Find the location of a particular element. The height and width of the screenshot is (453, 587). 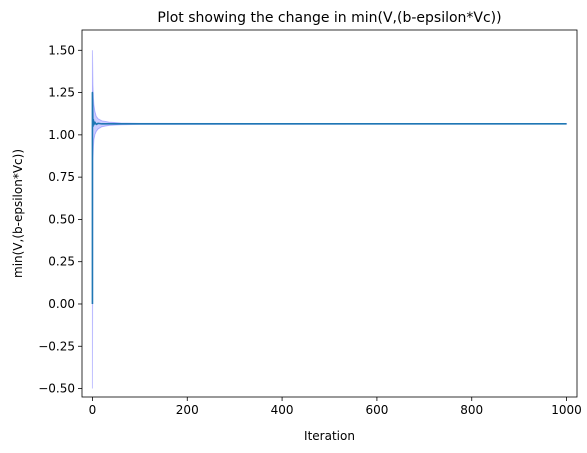

x-tick-label: 400 is located at coordinates (282, 410).